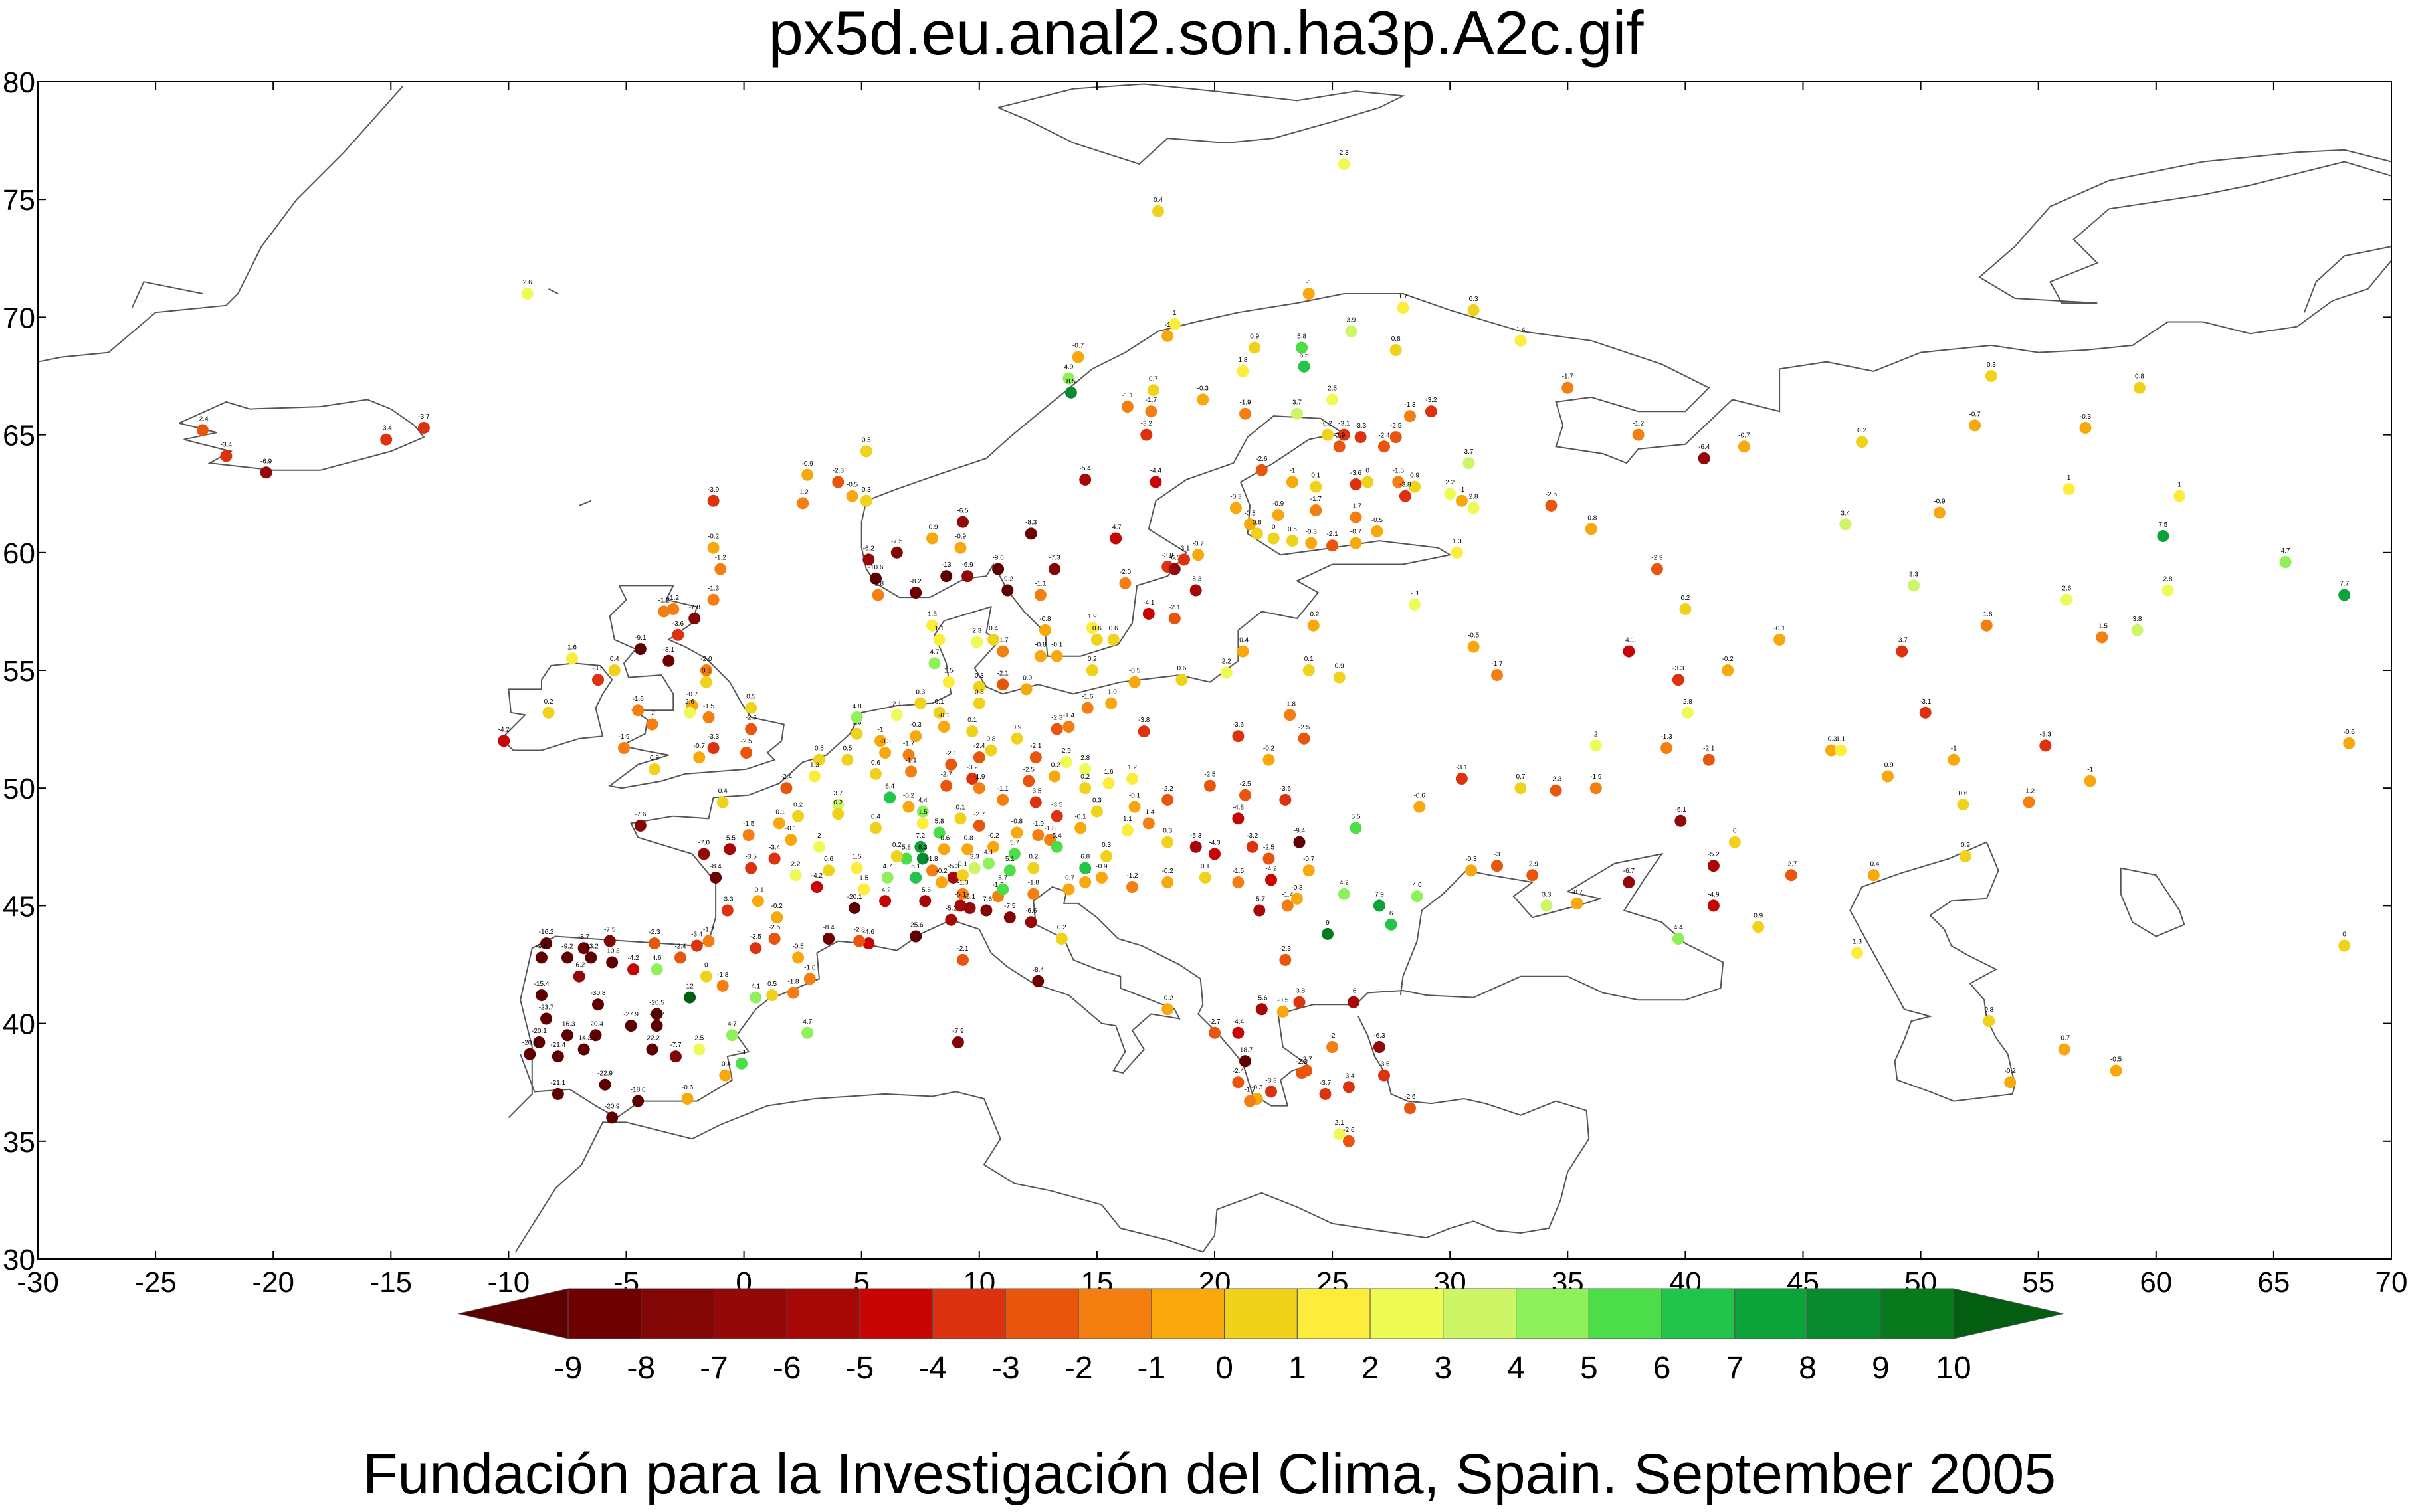  I want to click on station-value-label: -6.1, so click(970, 897).